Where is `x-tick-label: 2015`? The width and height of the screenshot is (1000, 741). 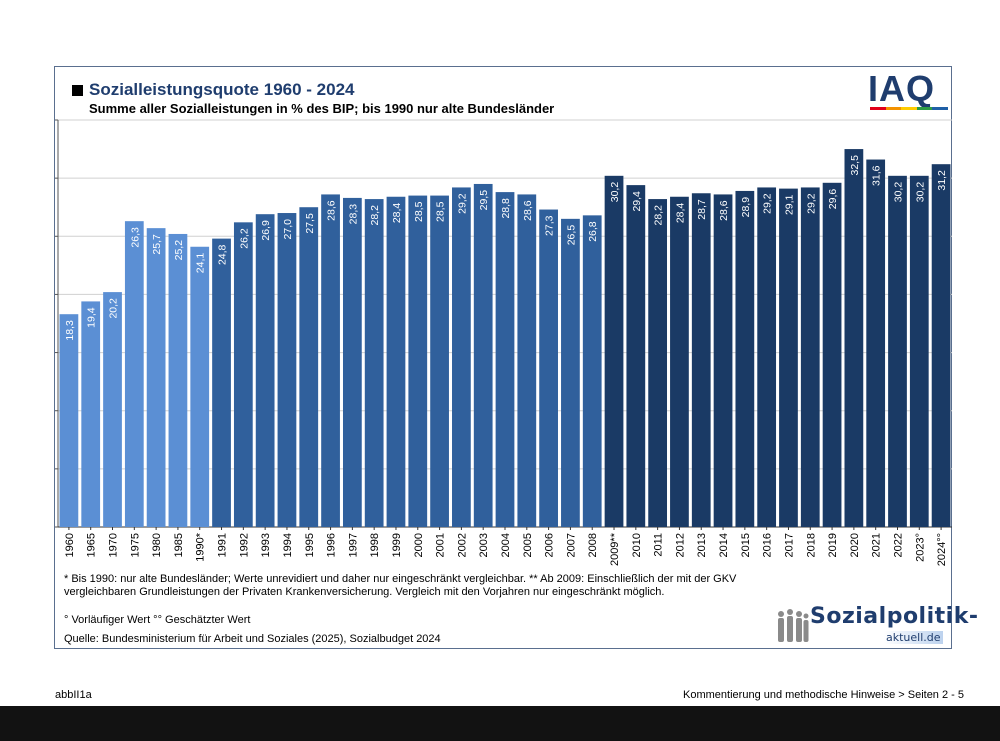
x-tick-label: 2015 is located at coordinates (746, 545).